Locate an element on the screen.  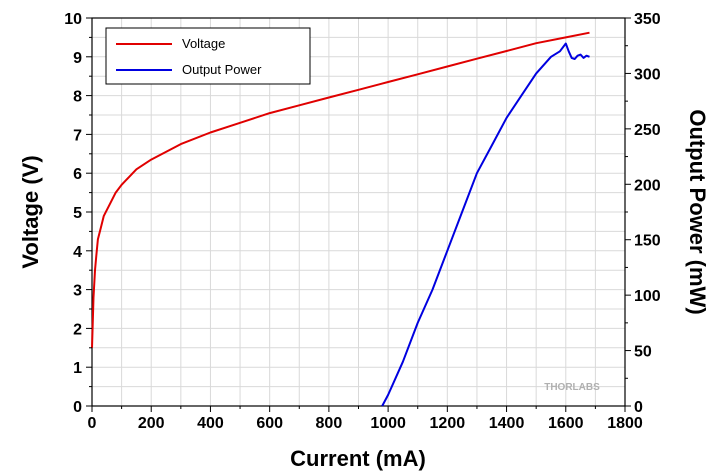
right-tick-label: 350 is located at coordinates (647, 19).